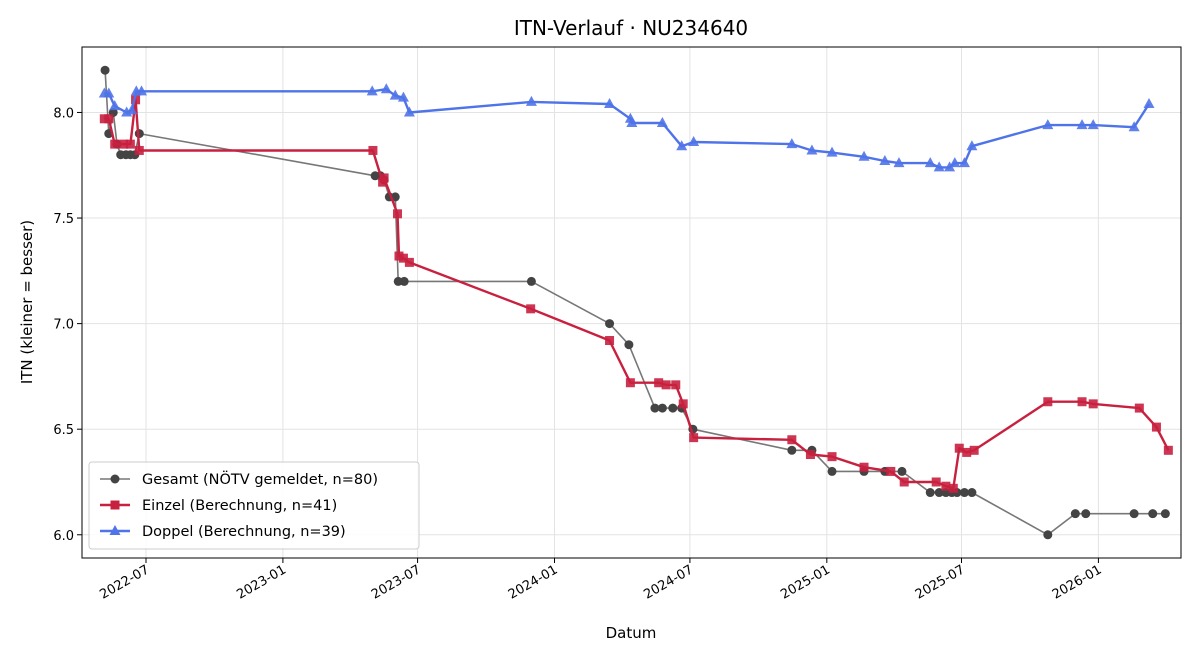 The height and width of the screenshot is (660, 1200). What do you see at coordinates (63, 430) in the screenshot?
I see `y-tick-label: 6.5` at bounding box center [63, 430].